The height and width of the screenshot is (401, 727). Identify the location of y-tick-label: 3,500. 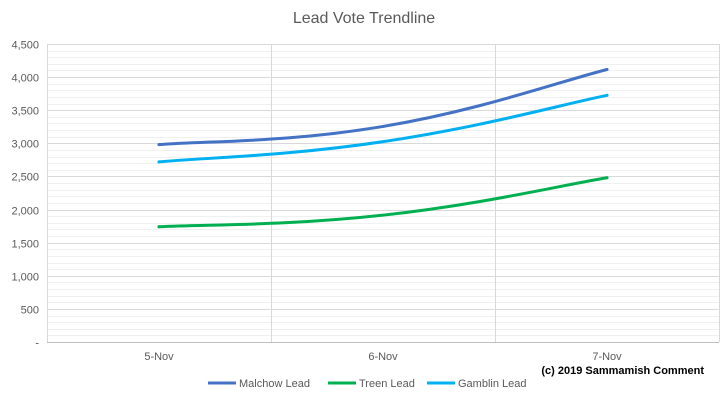
(25, 112).